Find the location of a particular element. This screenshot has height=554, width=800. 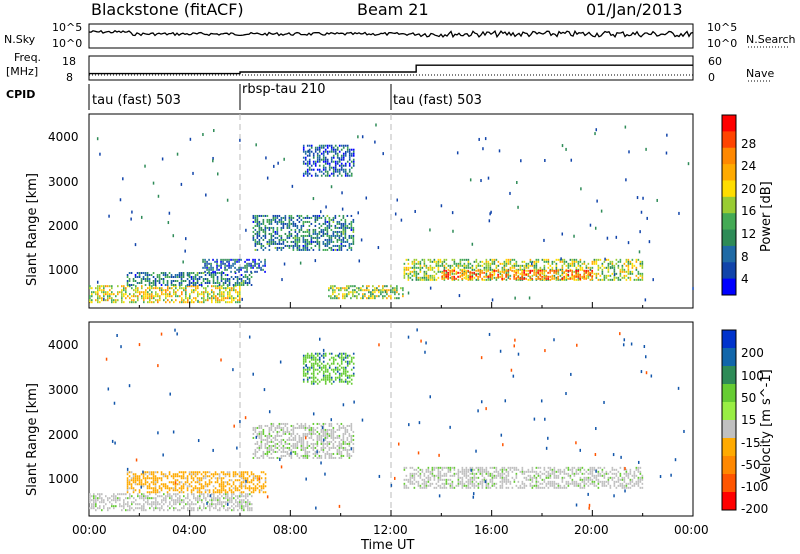

power-region-5-cell is located at coordinates (379, 290).